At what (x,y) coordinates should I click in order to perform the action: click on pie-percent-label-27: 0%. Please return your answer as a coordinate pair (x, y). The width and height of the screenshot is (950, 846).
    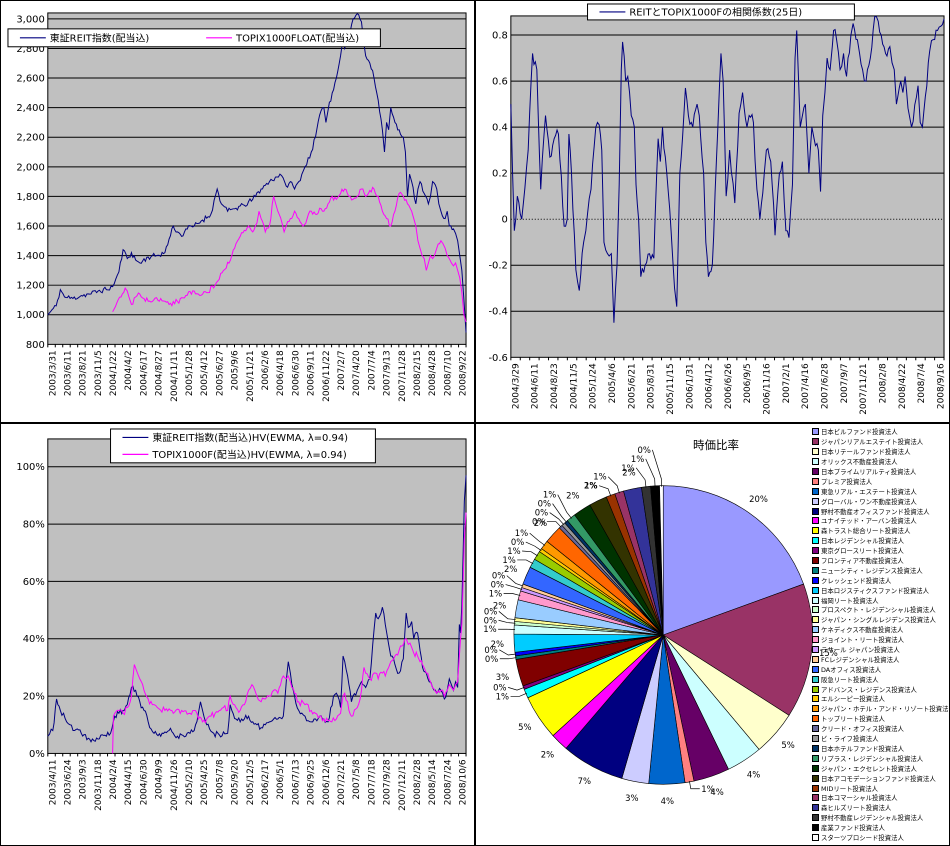
    Looking at the image, I should click on (517, 542).